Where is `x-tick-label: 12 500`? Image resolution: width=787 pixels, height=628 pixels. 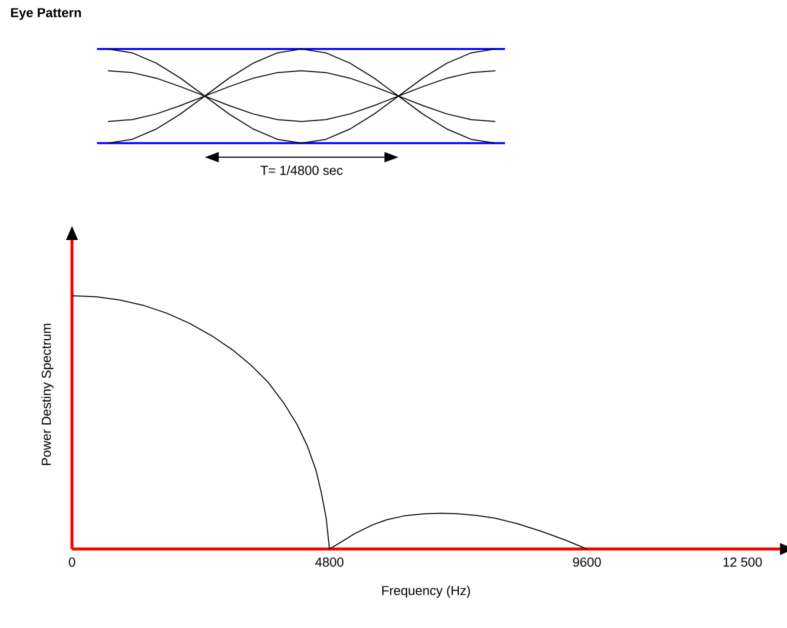 x-tick-label: 12 500 is located at coordinates (743, 562).